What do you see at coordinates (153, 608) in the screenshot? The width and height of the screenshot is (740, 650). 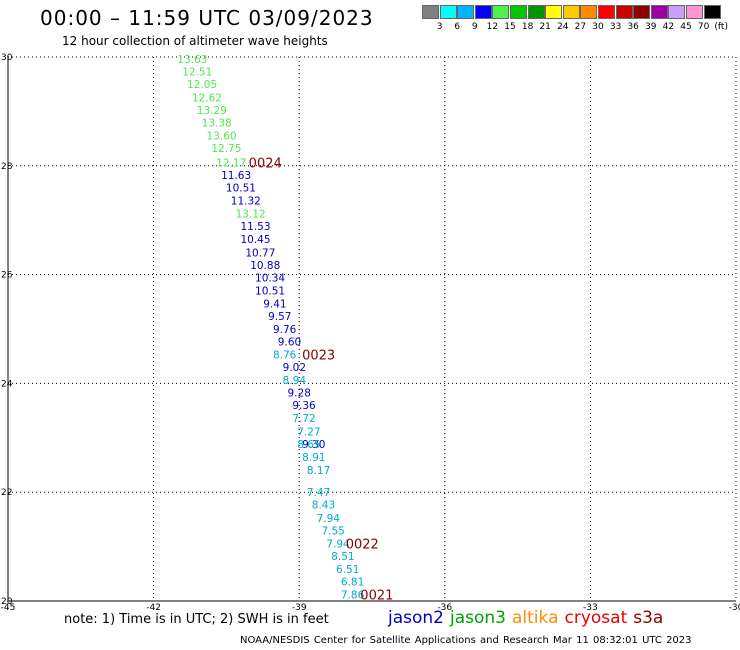 I see `x-tick-label: -42` at bounding box center [153, 608].